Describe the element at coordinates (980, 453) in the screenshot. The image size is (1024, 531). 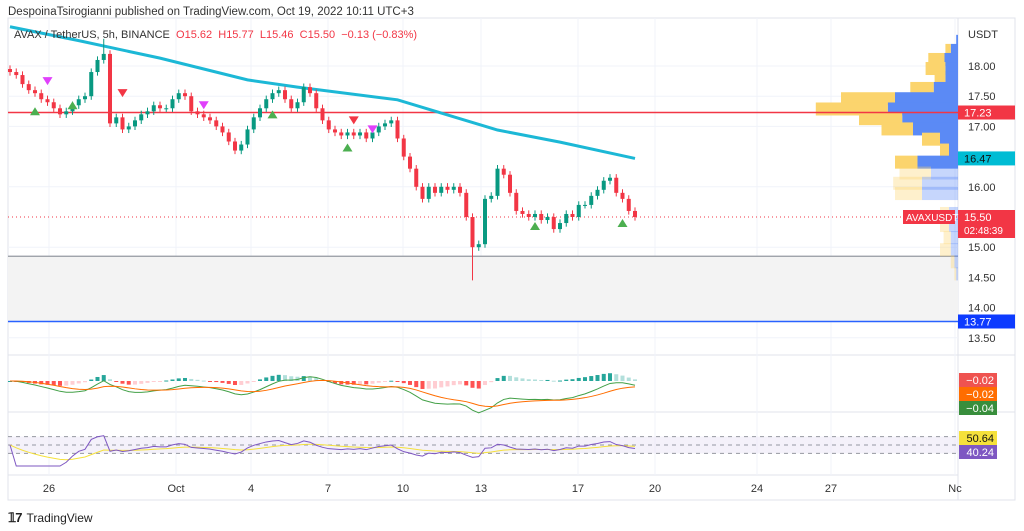
I see `rsi-value-label: 40.24` at that location.